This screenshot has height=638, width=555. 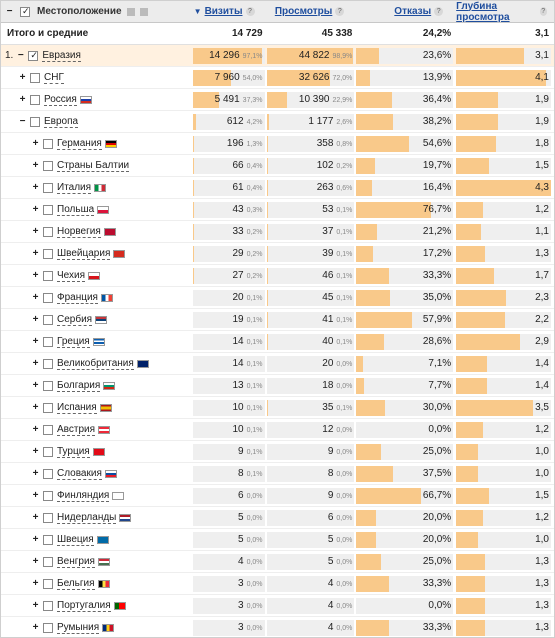 I want to click on table-row: + Россия 5 491 37,3% 10 390 22,9% 36,4% 1,9, so click(x=277, y=100).